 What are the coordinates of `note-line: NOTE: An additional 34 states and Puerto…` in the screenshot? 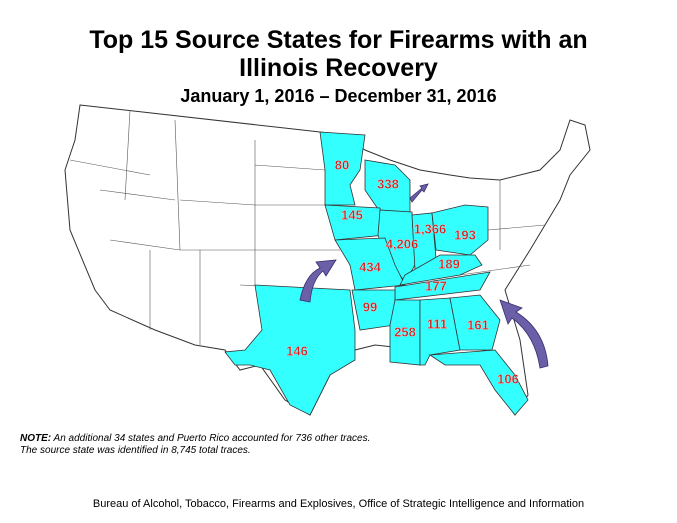 It's located at (195, 438).